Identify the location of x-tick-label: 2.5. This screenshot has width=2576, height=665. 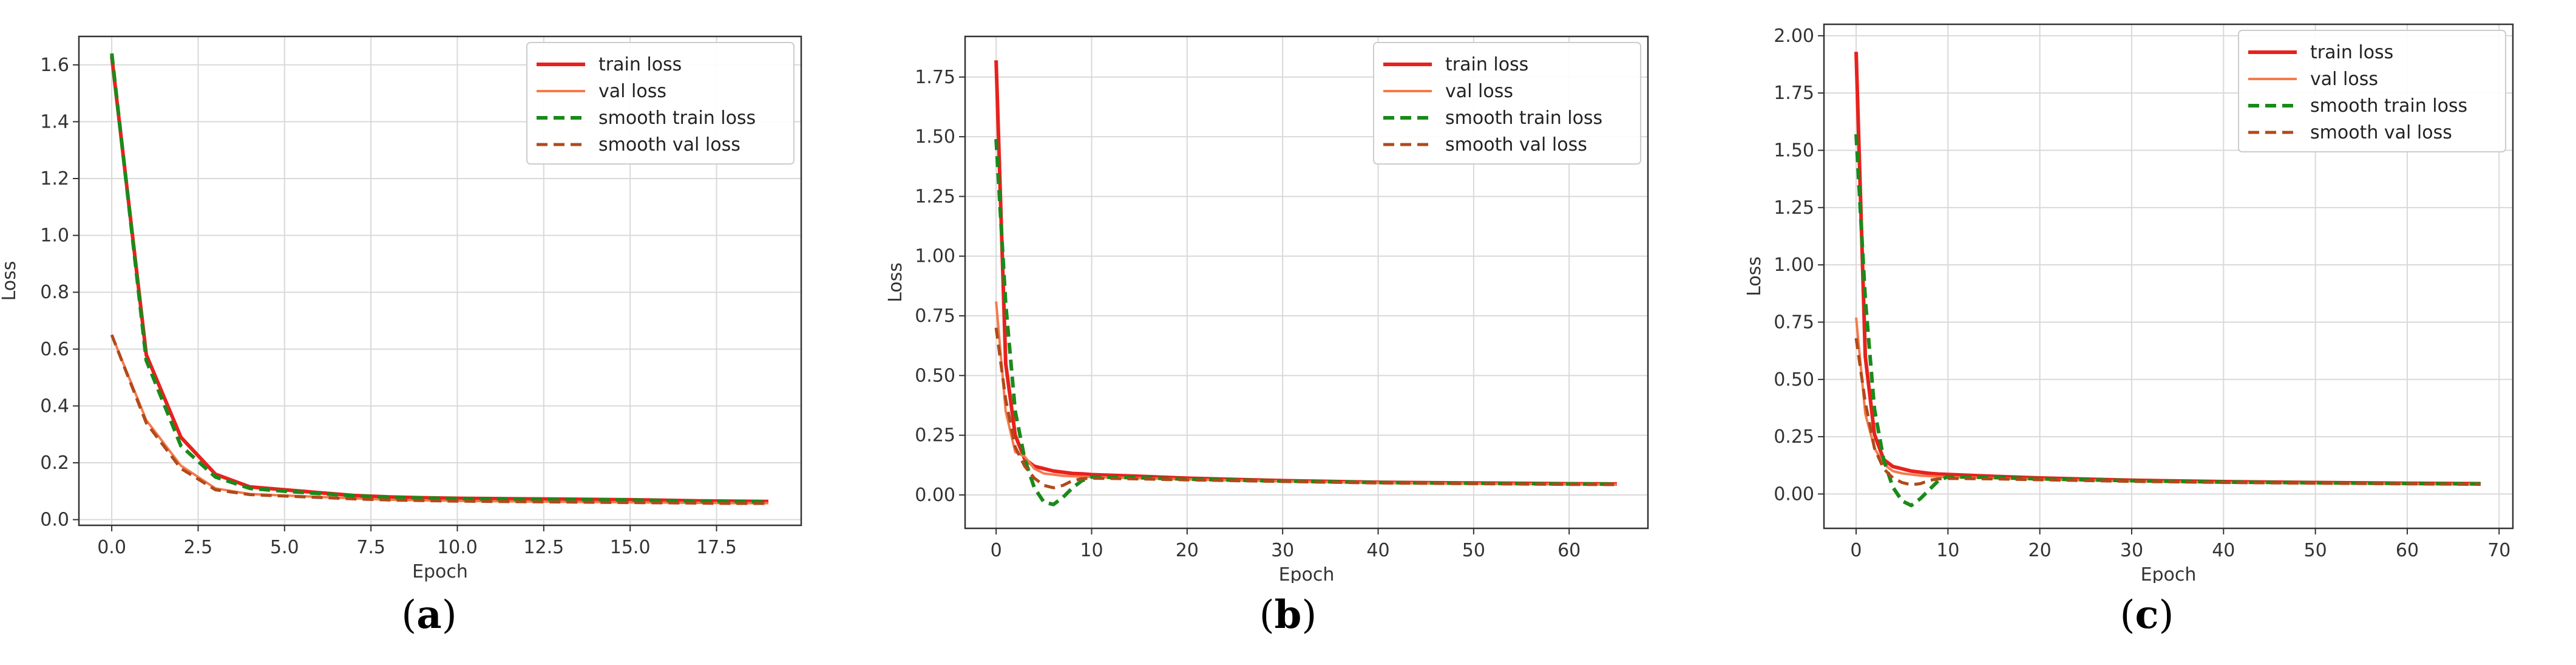
(198, 547).